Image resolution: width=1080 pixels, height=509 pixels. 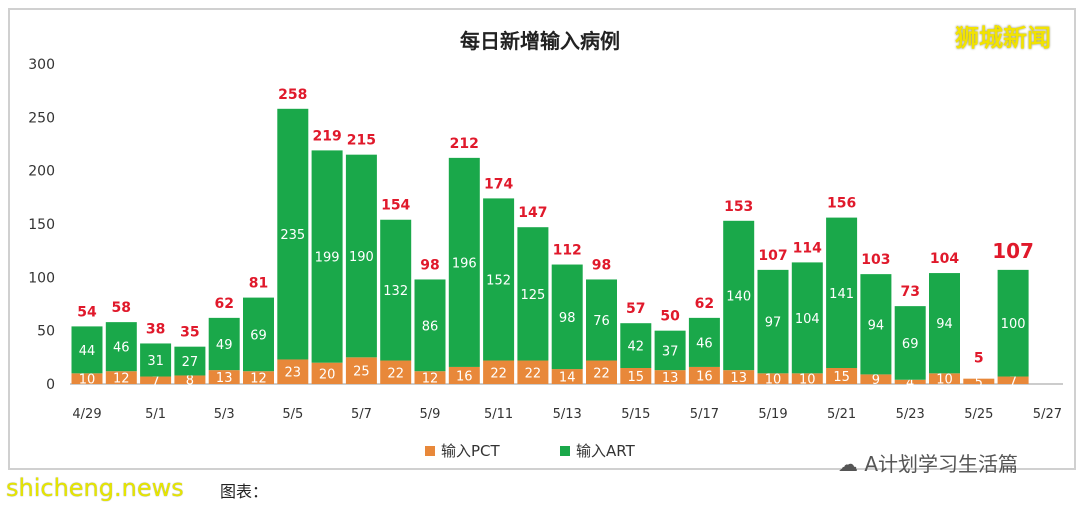 I want to click on total-label: 114, so click(x=807, y=248).